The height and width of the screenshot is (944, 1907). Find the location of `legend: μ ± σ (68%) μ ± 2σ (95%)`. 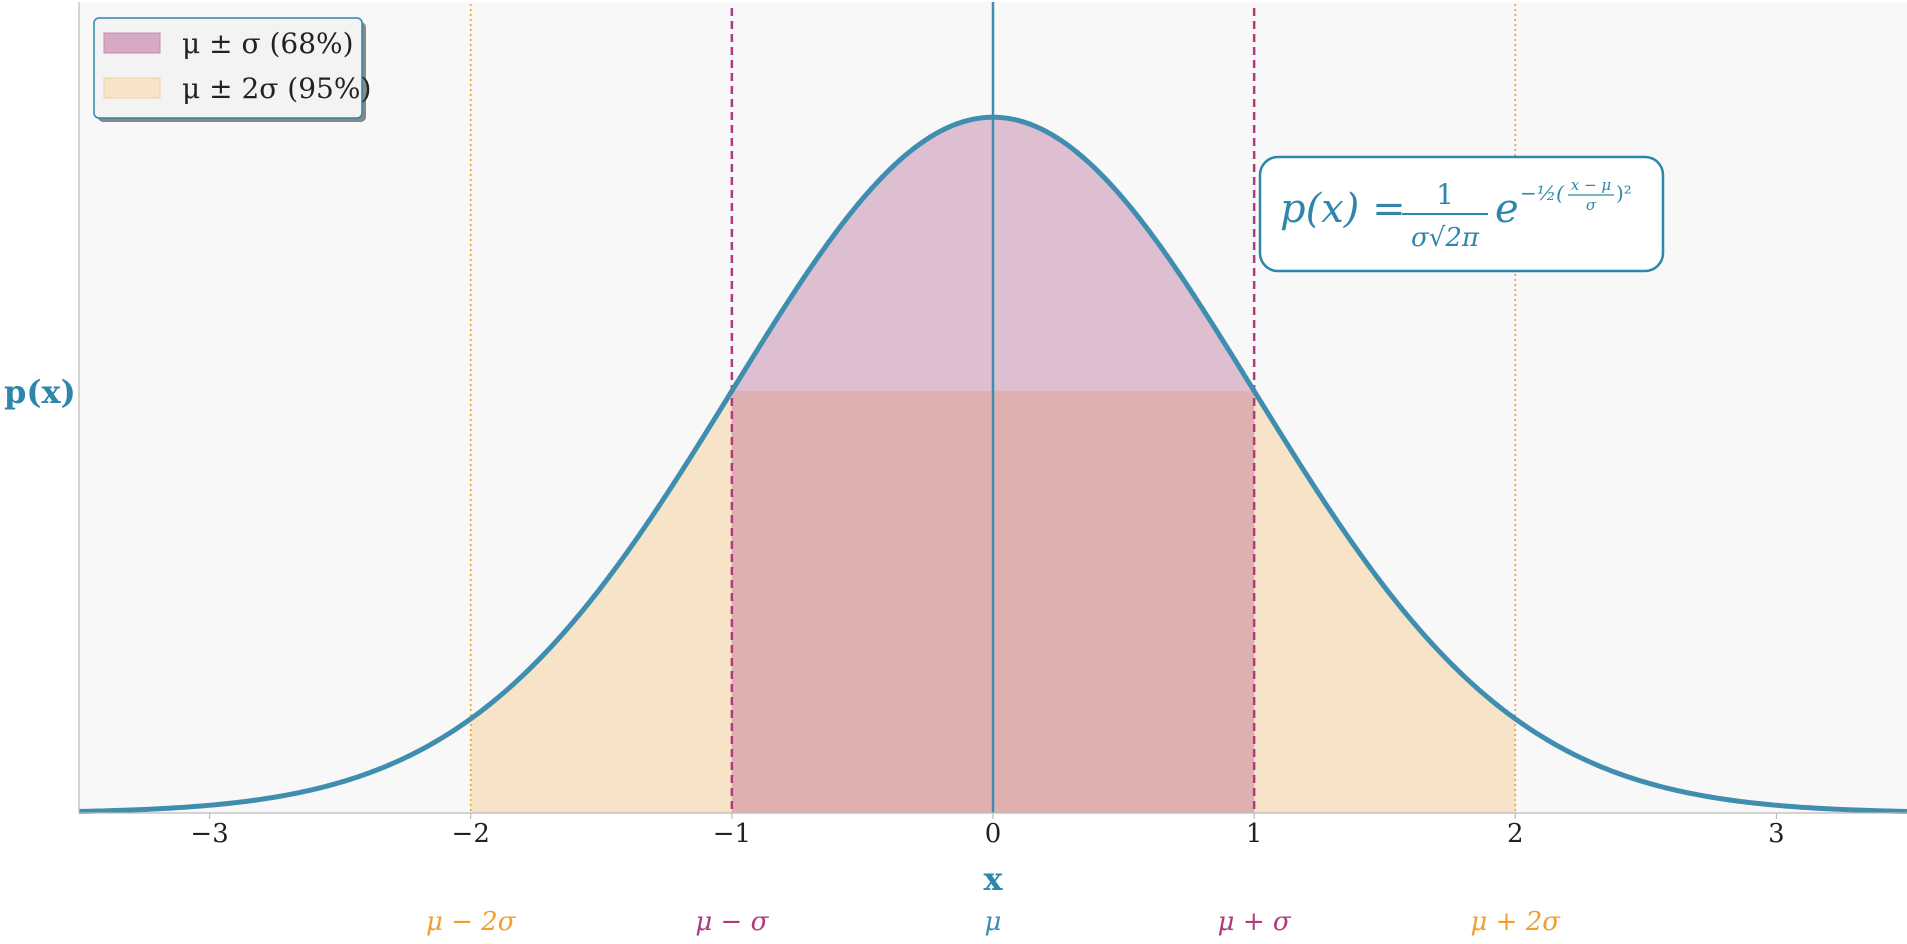

legend: μ ± σ (68%) μ ± 2σ (95%) is located at coordinates (232, 69).